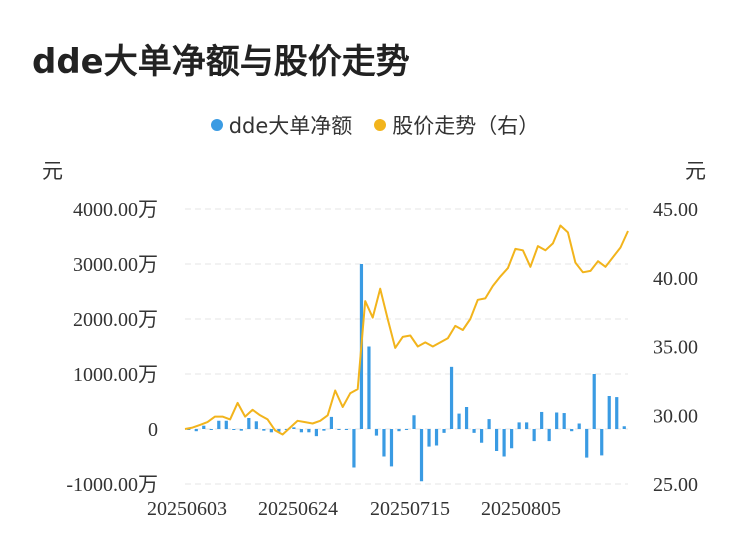 The width and height of the screenshot is (750, 558). What do you see at coordinates (675, 348) in the screenshot?
I see `right-tick-label: 35.00` at bounding box center [675, 348].